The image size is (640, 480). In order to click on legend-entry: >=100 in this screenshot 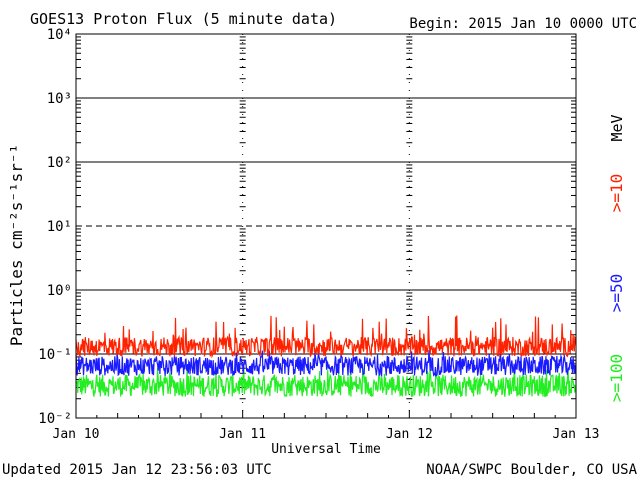, I will do `click(616, 378)`.